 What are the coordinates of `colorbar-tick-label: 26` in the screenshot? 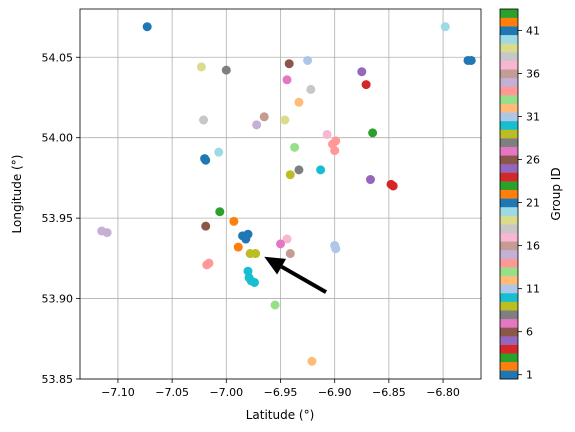 It's located at (533, 160).